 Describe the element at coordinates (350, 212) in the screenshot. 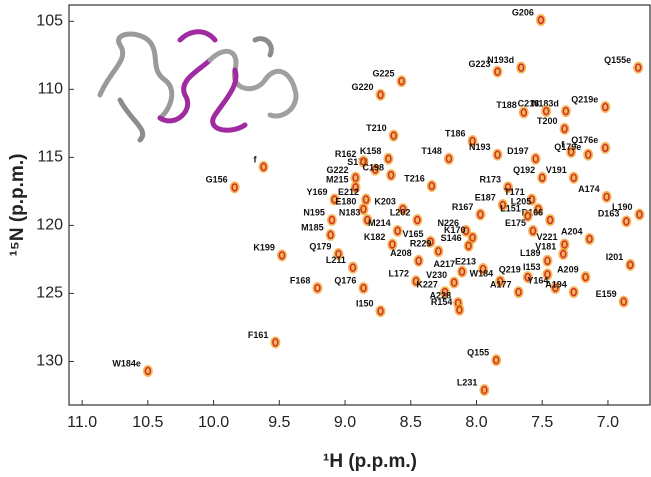

I see `peak-label: N183` at that location.